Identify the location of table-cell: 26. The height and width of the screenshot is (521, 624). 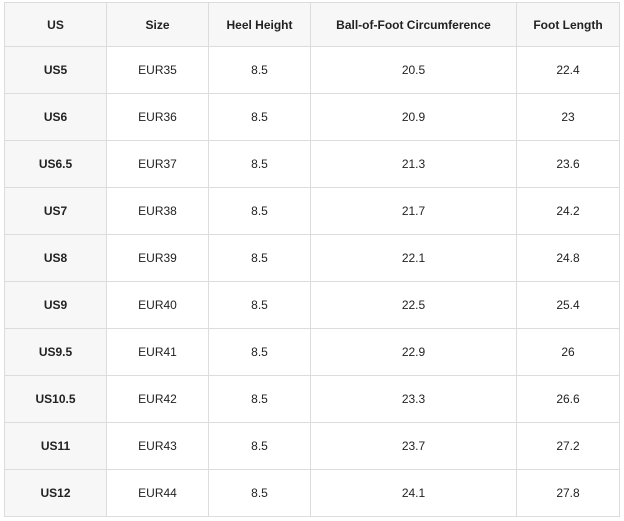
(568, 352).